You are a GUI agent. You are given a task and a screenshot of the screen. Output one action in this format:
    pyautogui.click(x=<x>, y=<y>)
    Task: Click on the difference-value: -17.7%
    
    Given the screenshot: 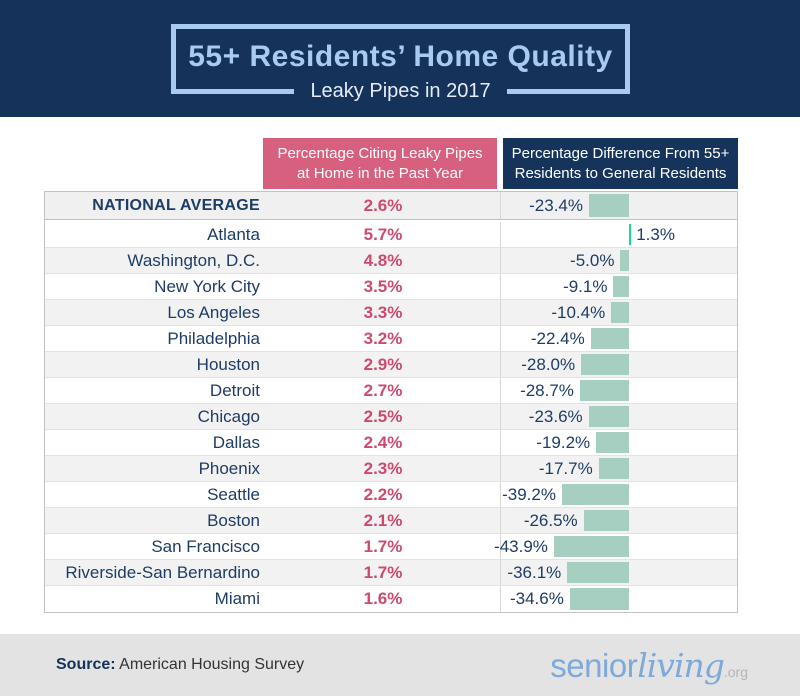 What is the action you would take?
    pyautogui.click(x=565, y=468)
    